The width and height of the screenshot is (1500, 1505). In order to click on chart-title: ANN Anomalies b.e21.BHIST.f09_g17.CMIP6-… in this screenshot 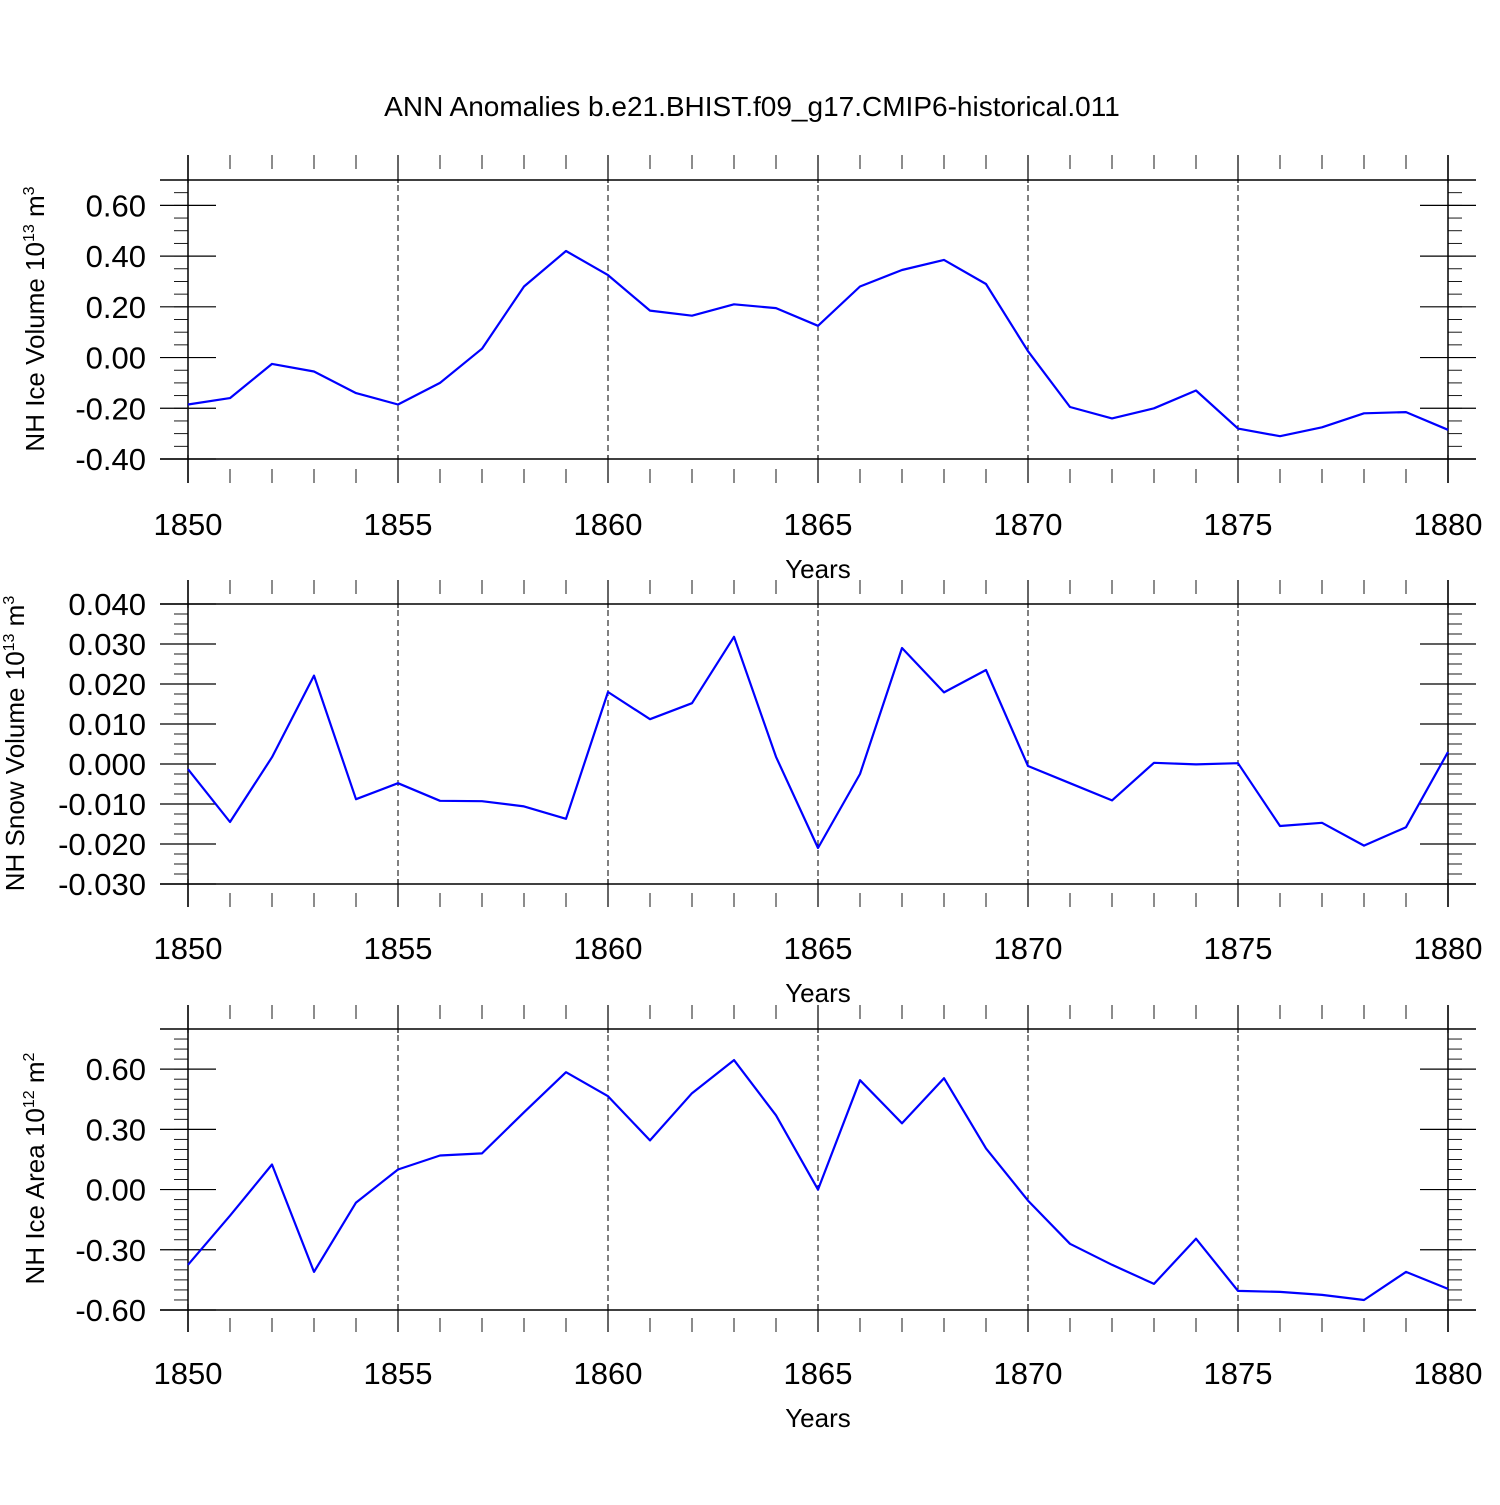, I will do `click(752, 106)`.